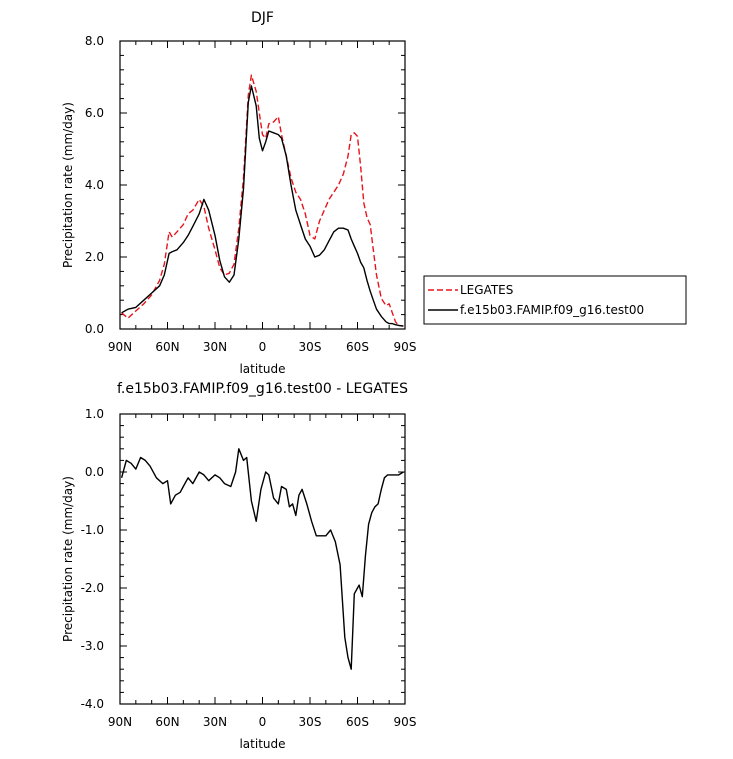  I want to click on y-tick-label: 2.0, so click(94, 257).